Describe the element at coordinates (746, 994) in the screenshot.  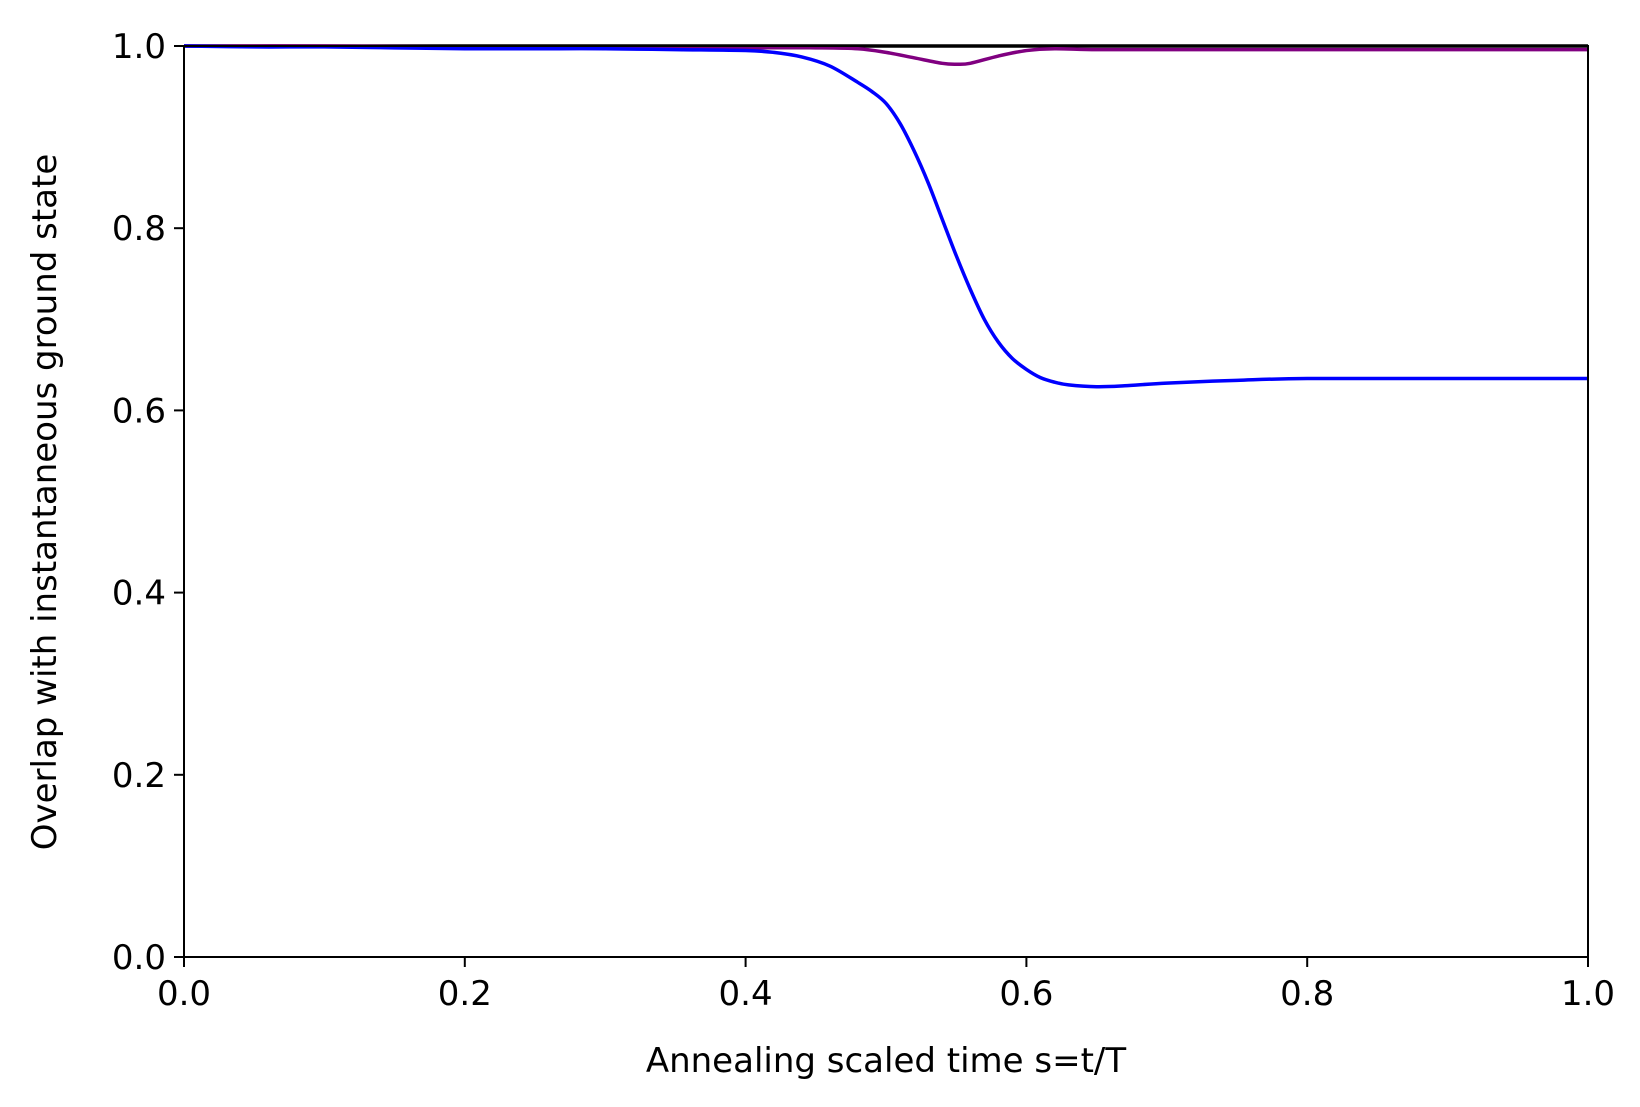
I see `x-tick-label: 0.4` at that location.